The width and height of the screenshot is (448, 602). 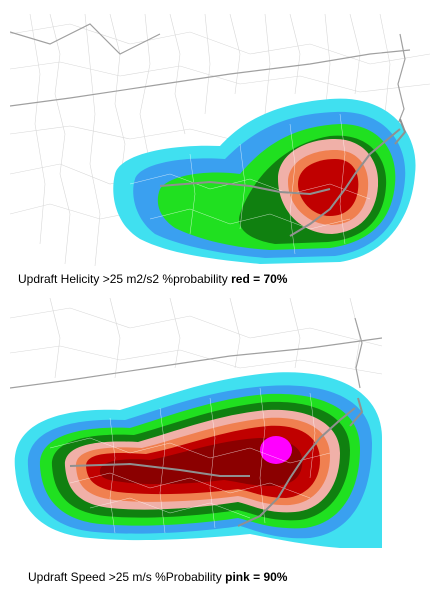 I want to click on caption-highlight: pink = 90%, so click(x=256, y=577).